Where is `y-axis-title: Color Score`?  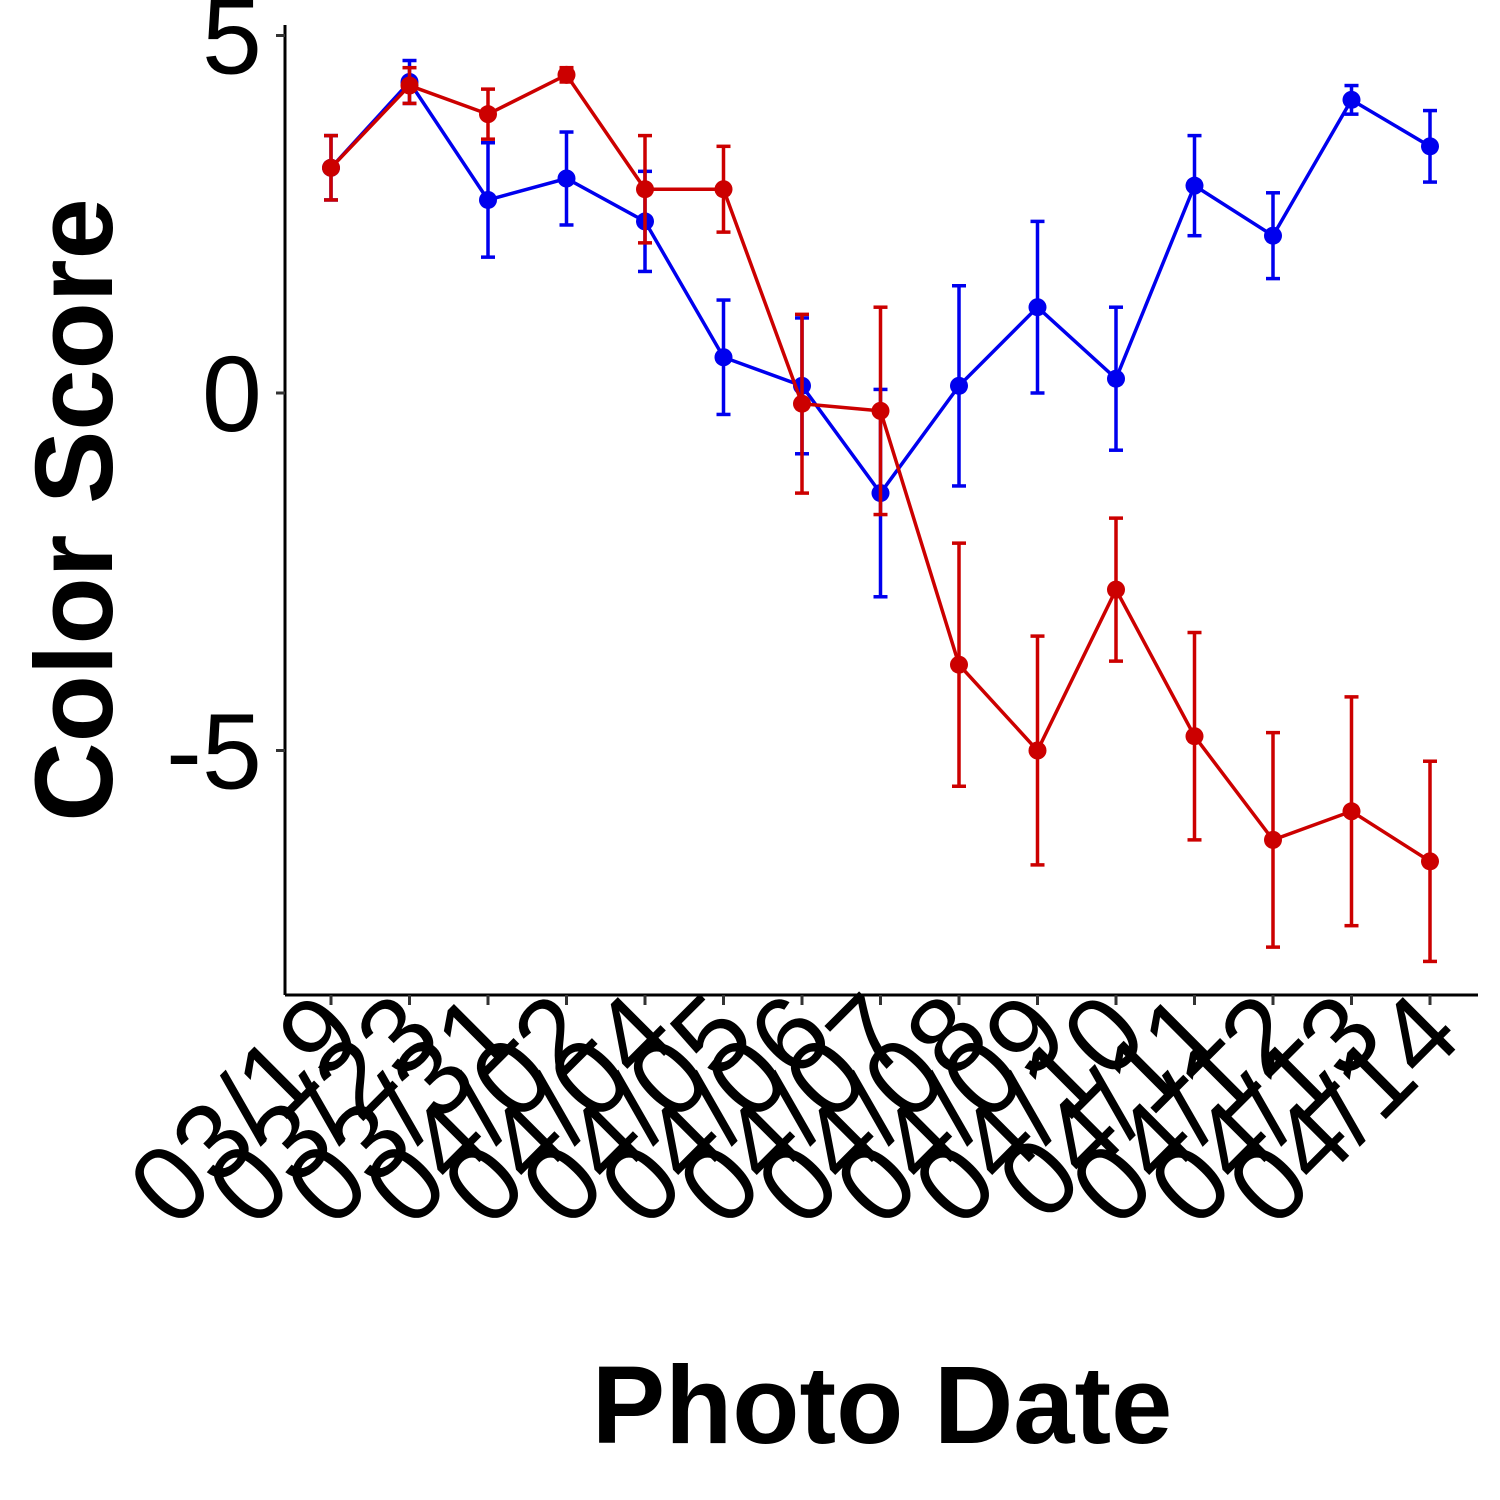
y-axis-title: Color Score is located at coordinates (74, 509).